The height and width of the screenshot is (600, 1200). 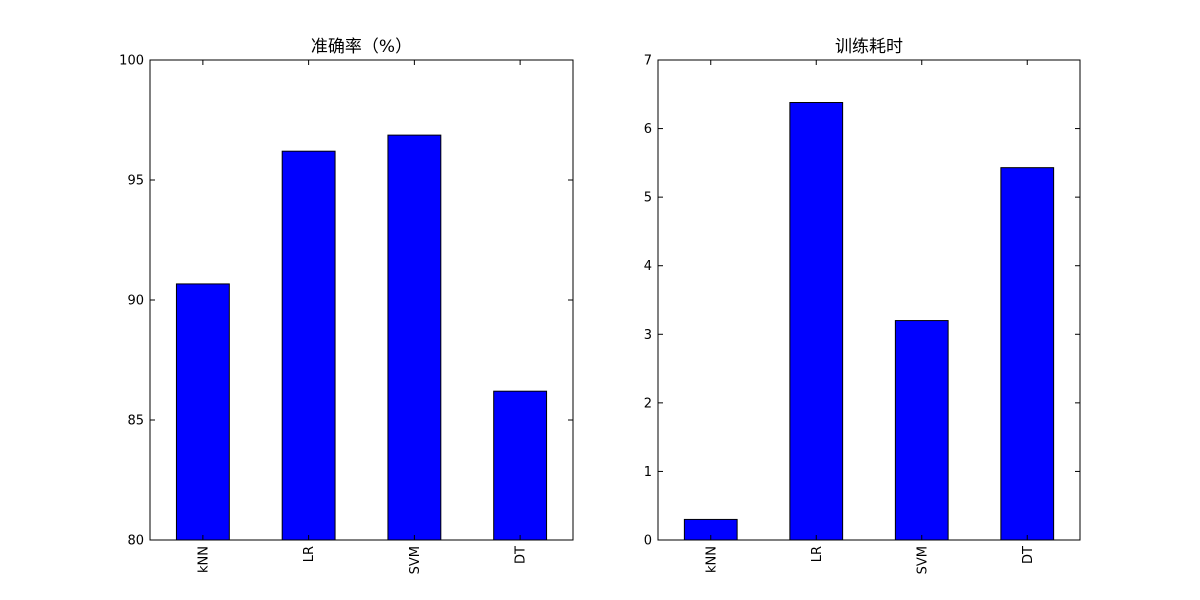 What do you see at coordinates (648, 198) in the screenshot?
I see `training-time-ytick-label: 5` at bounding box center [648, 198].